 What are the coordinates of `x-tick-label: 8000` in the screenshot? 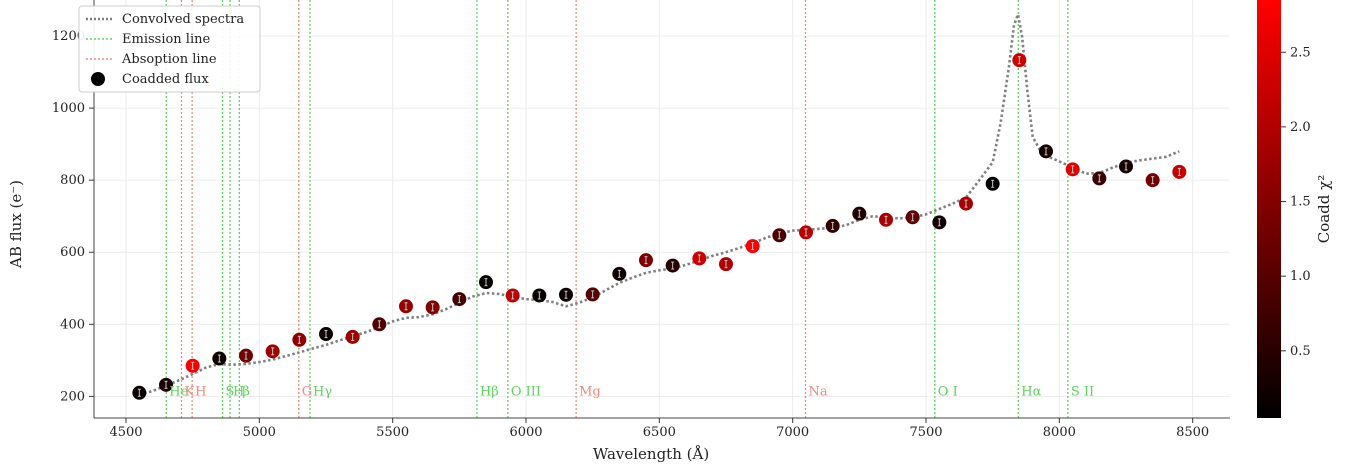 It's located at (1059, 432).